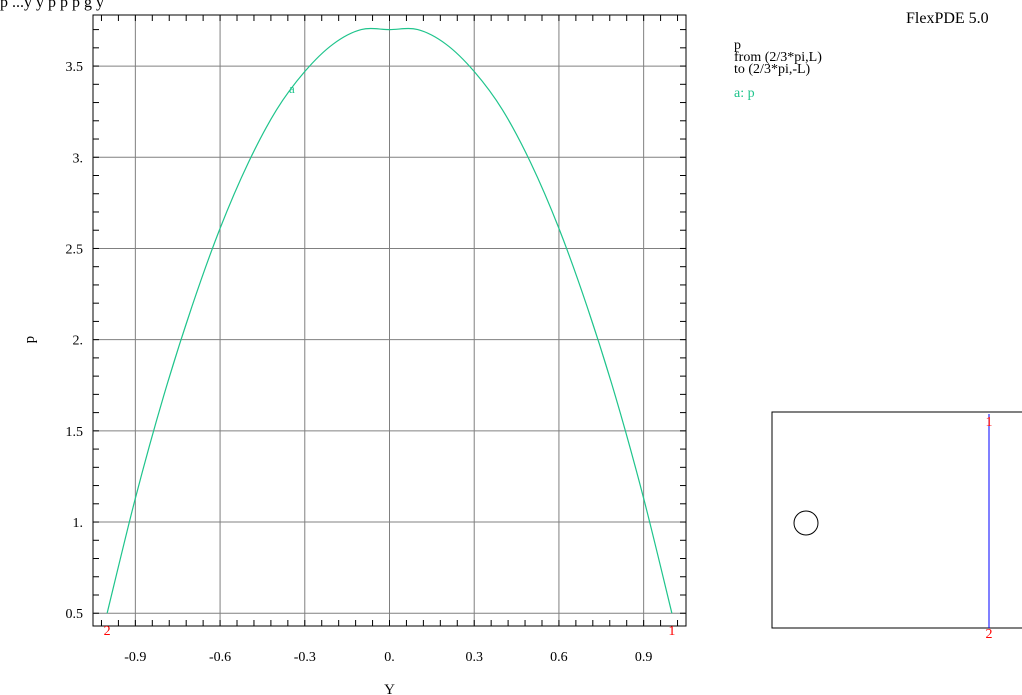 The width and height of the screenshot is (1022, 695). Describe the element at coordinates (737, 45) in the screenshot. I see `legend-variable: p` at that location.